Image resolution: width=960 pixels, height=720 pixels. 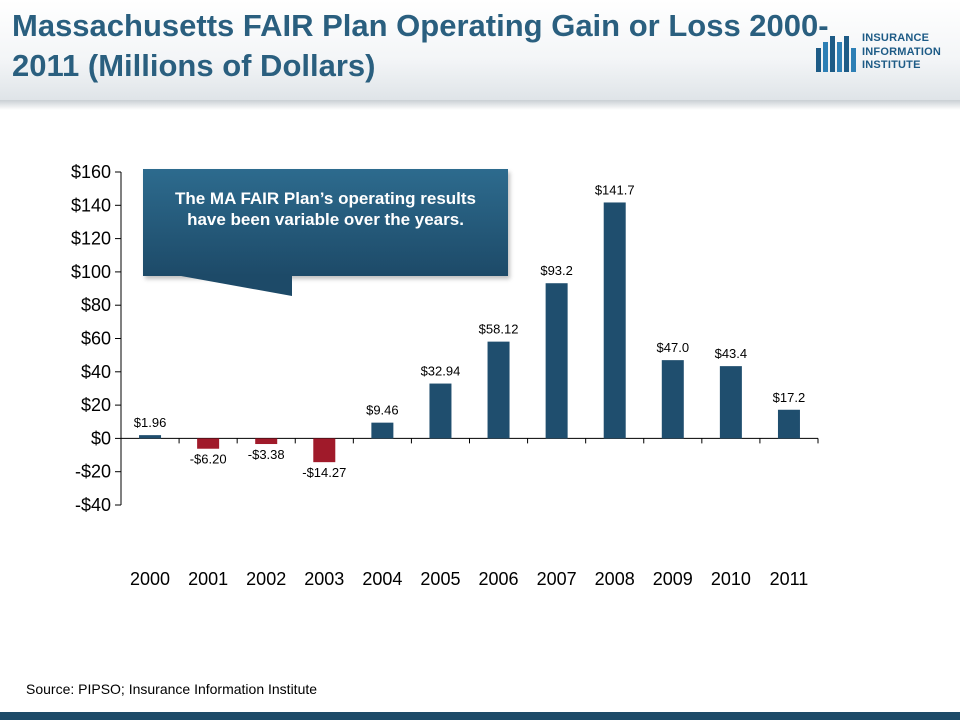 I want to click on data-label: $58.12, so click(x=499, y=329).